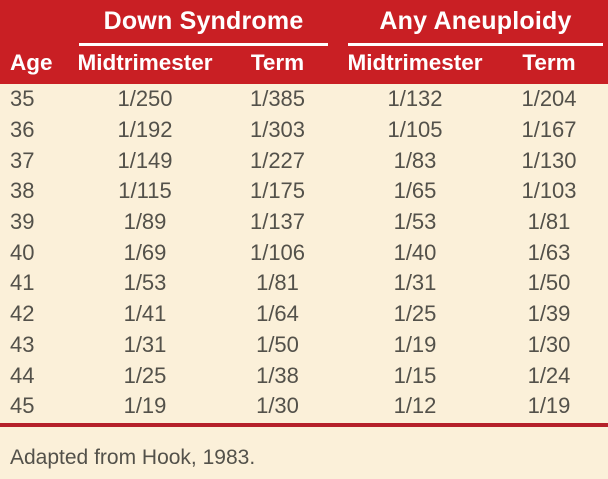  What do you see at coordinates (145, 99) in the screenshot?
I see `risk-value-cell: 1/250` at bounding box center [145, 99].